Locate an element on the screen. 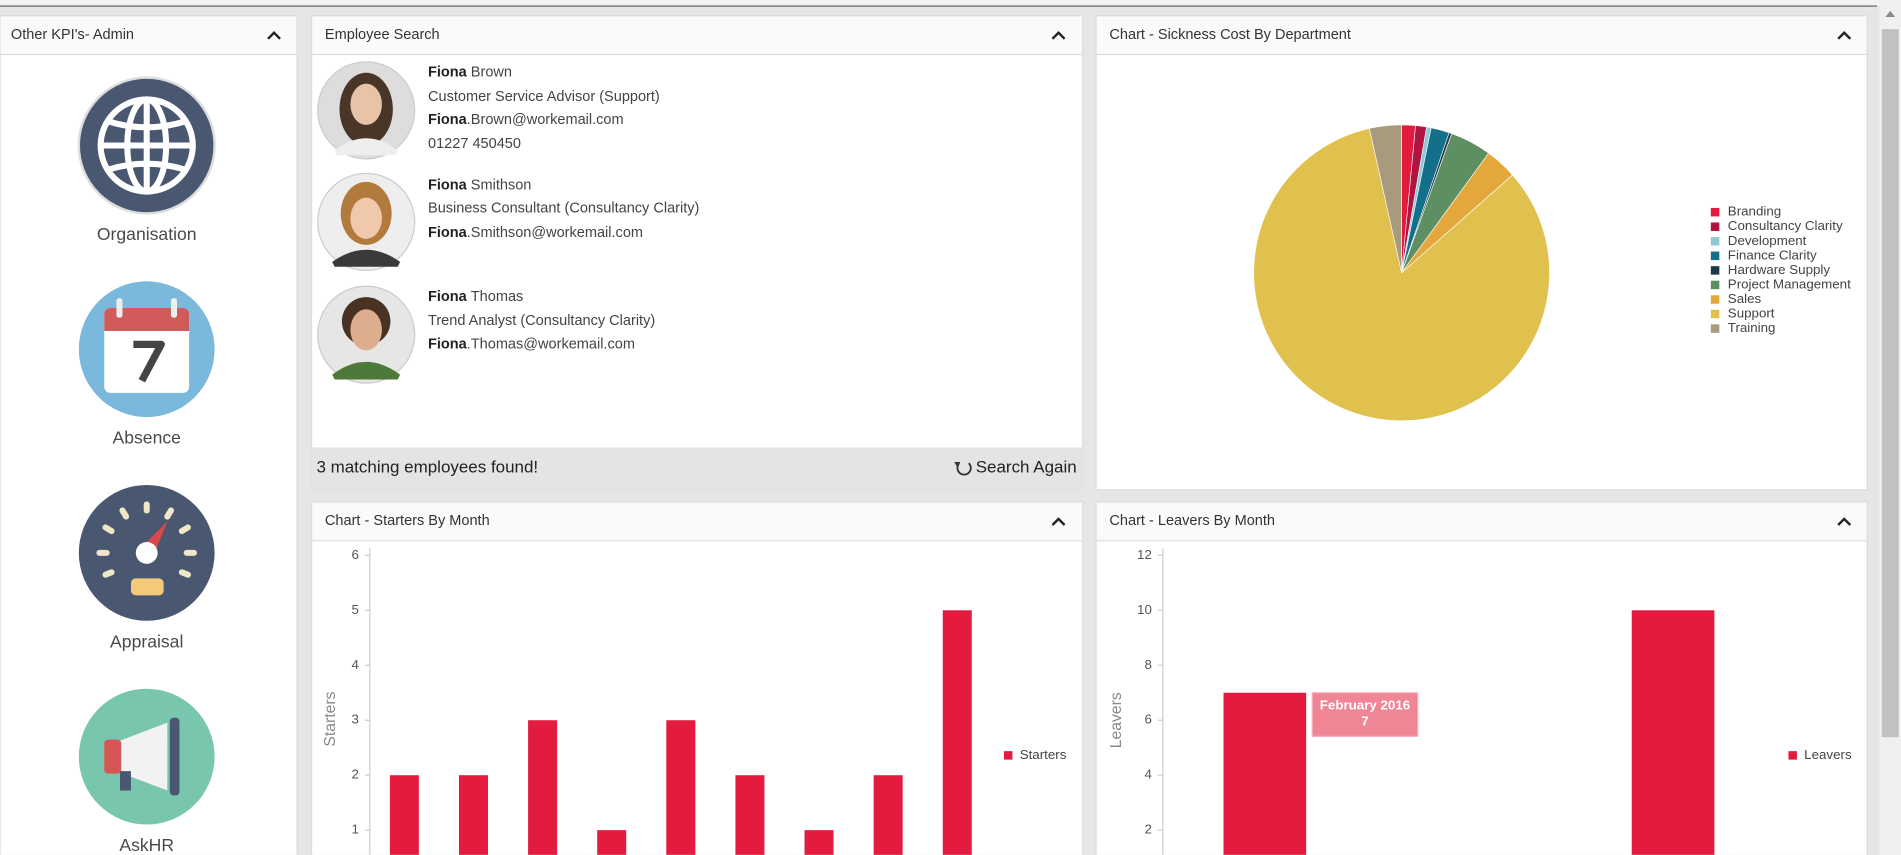 The width and height of the screenshot is (1901, 855). refresh-arrow is located at coordinates (957, 465).